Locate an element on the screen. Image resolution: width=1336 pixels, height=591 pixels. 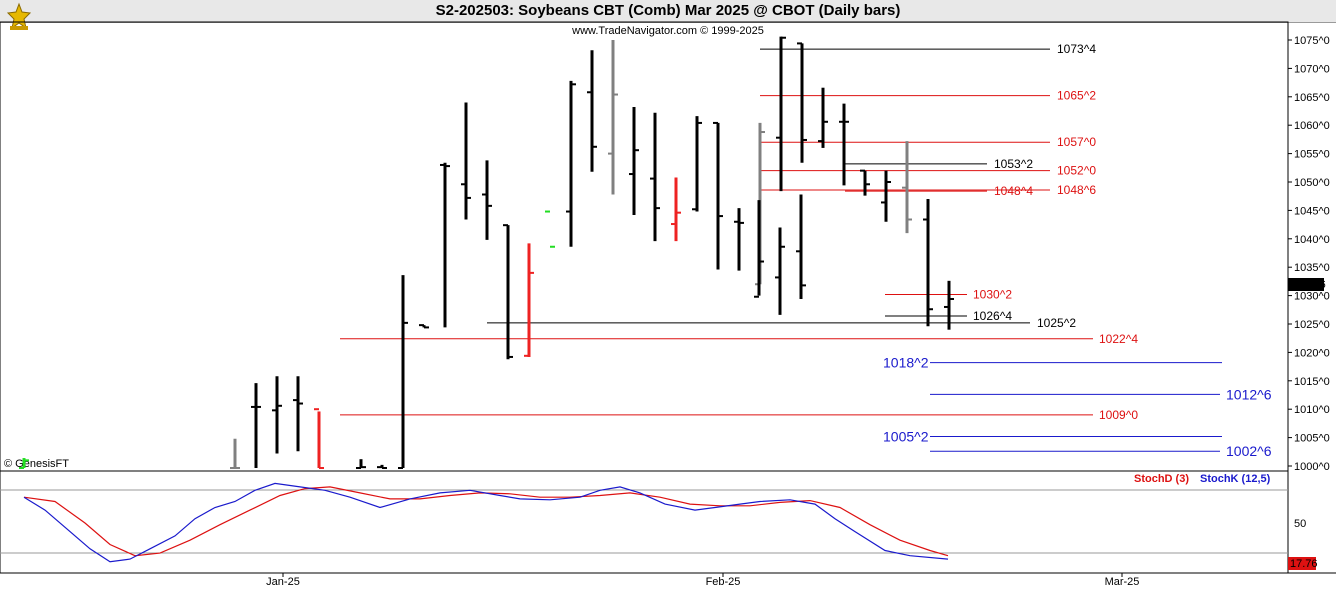
level-label: 1002^6 is located at coordinates (1249, 451).